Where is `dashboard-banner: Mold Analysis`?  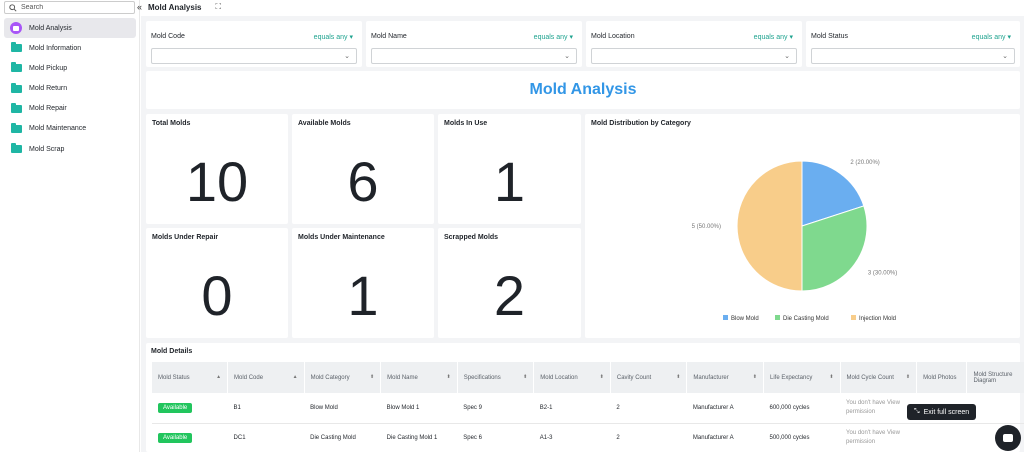
dashboard-banner: Mold Analysis is located at coordinates (583, 90).